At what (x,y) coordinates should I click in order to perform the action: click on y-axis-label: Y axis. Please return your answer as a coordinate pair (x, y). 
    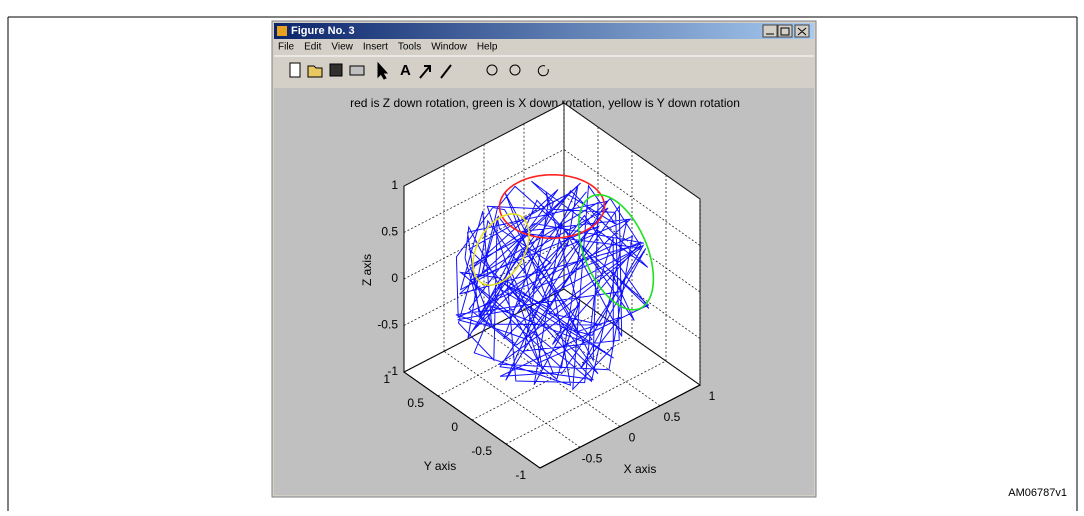
    Looking at the image, I should click on (440, 466).